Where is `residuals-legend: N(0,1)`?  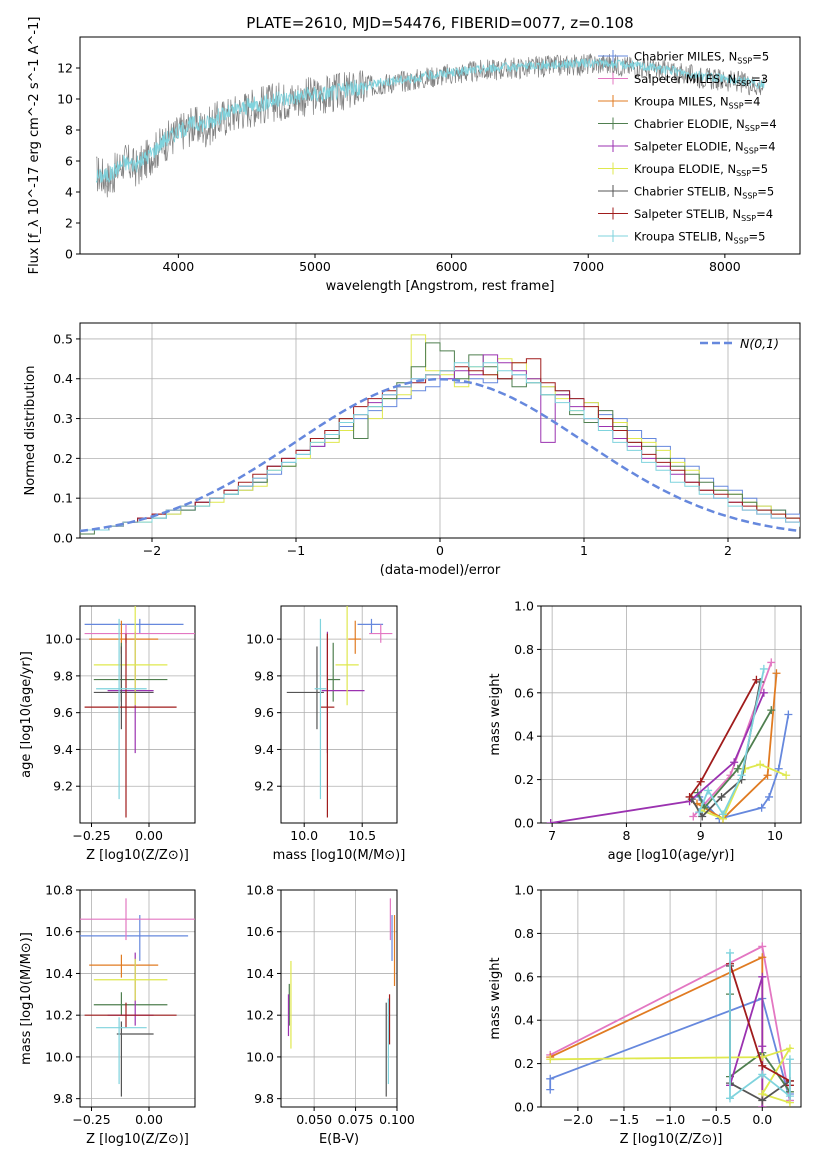
residuals-legend: N(0,1) is located at coordinates (739, 343).